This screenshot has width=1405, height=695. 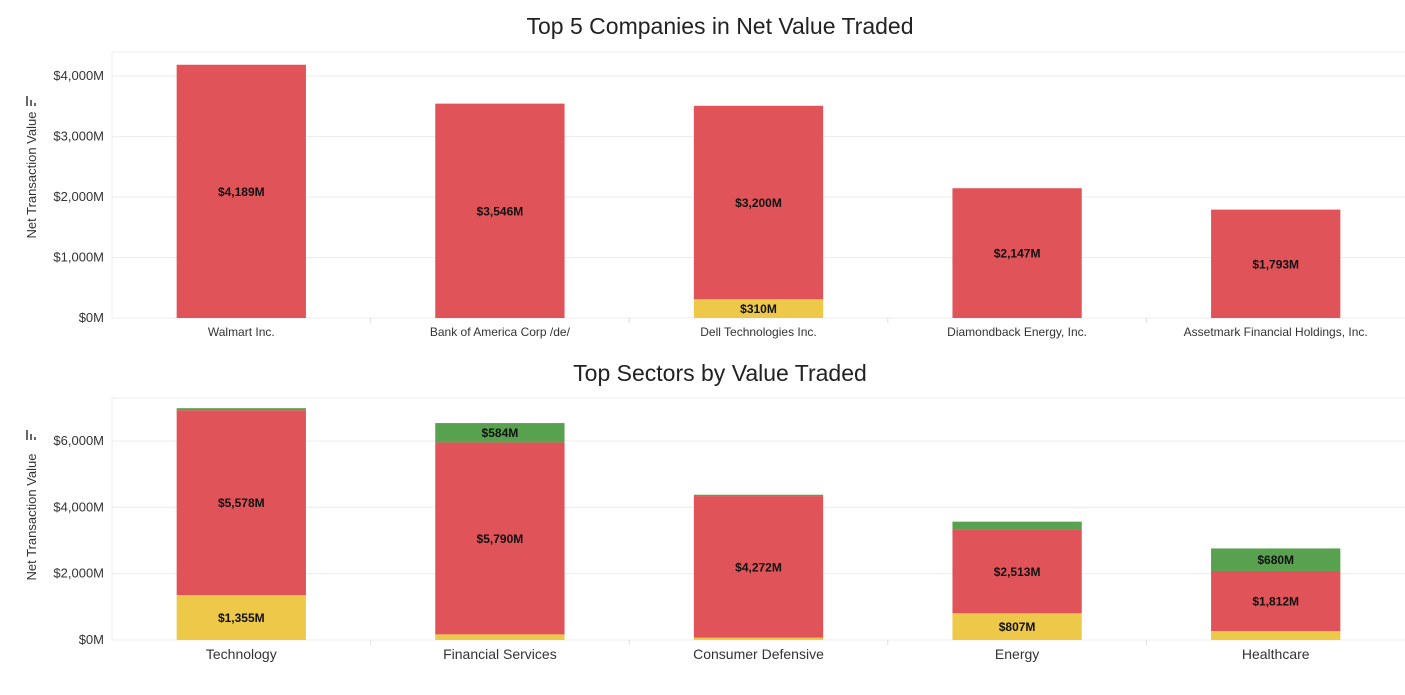 I want to click on data-label: $1,793M, so click(x=1275, y=264).